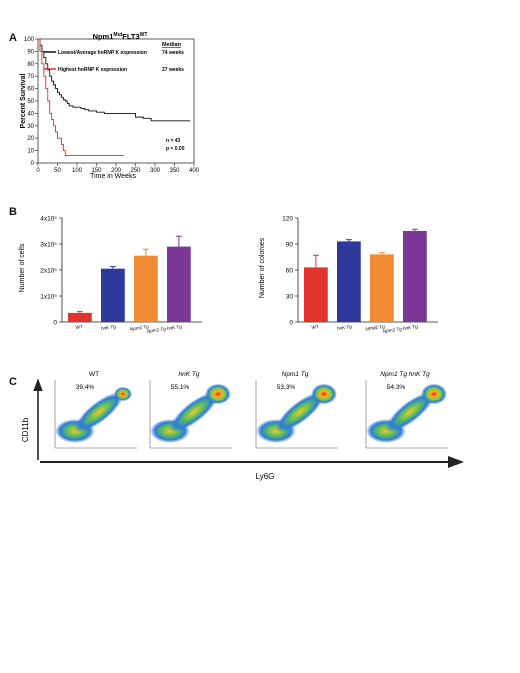  Describe the element at coordinates (286, 387) in the screenshot. I see `flow-gate-percent: 53.3%` at that location.